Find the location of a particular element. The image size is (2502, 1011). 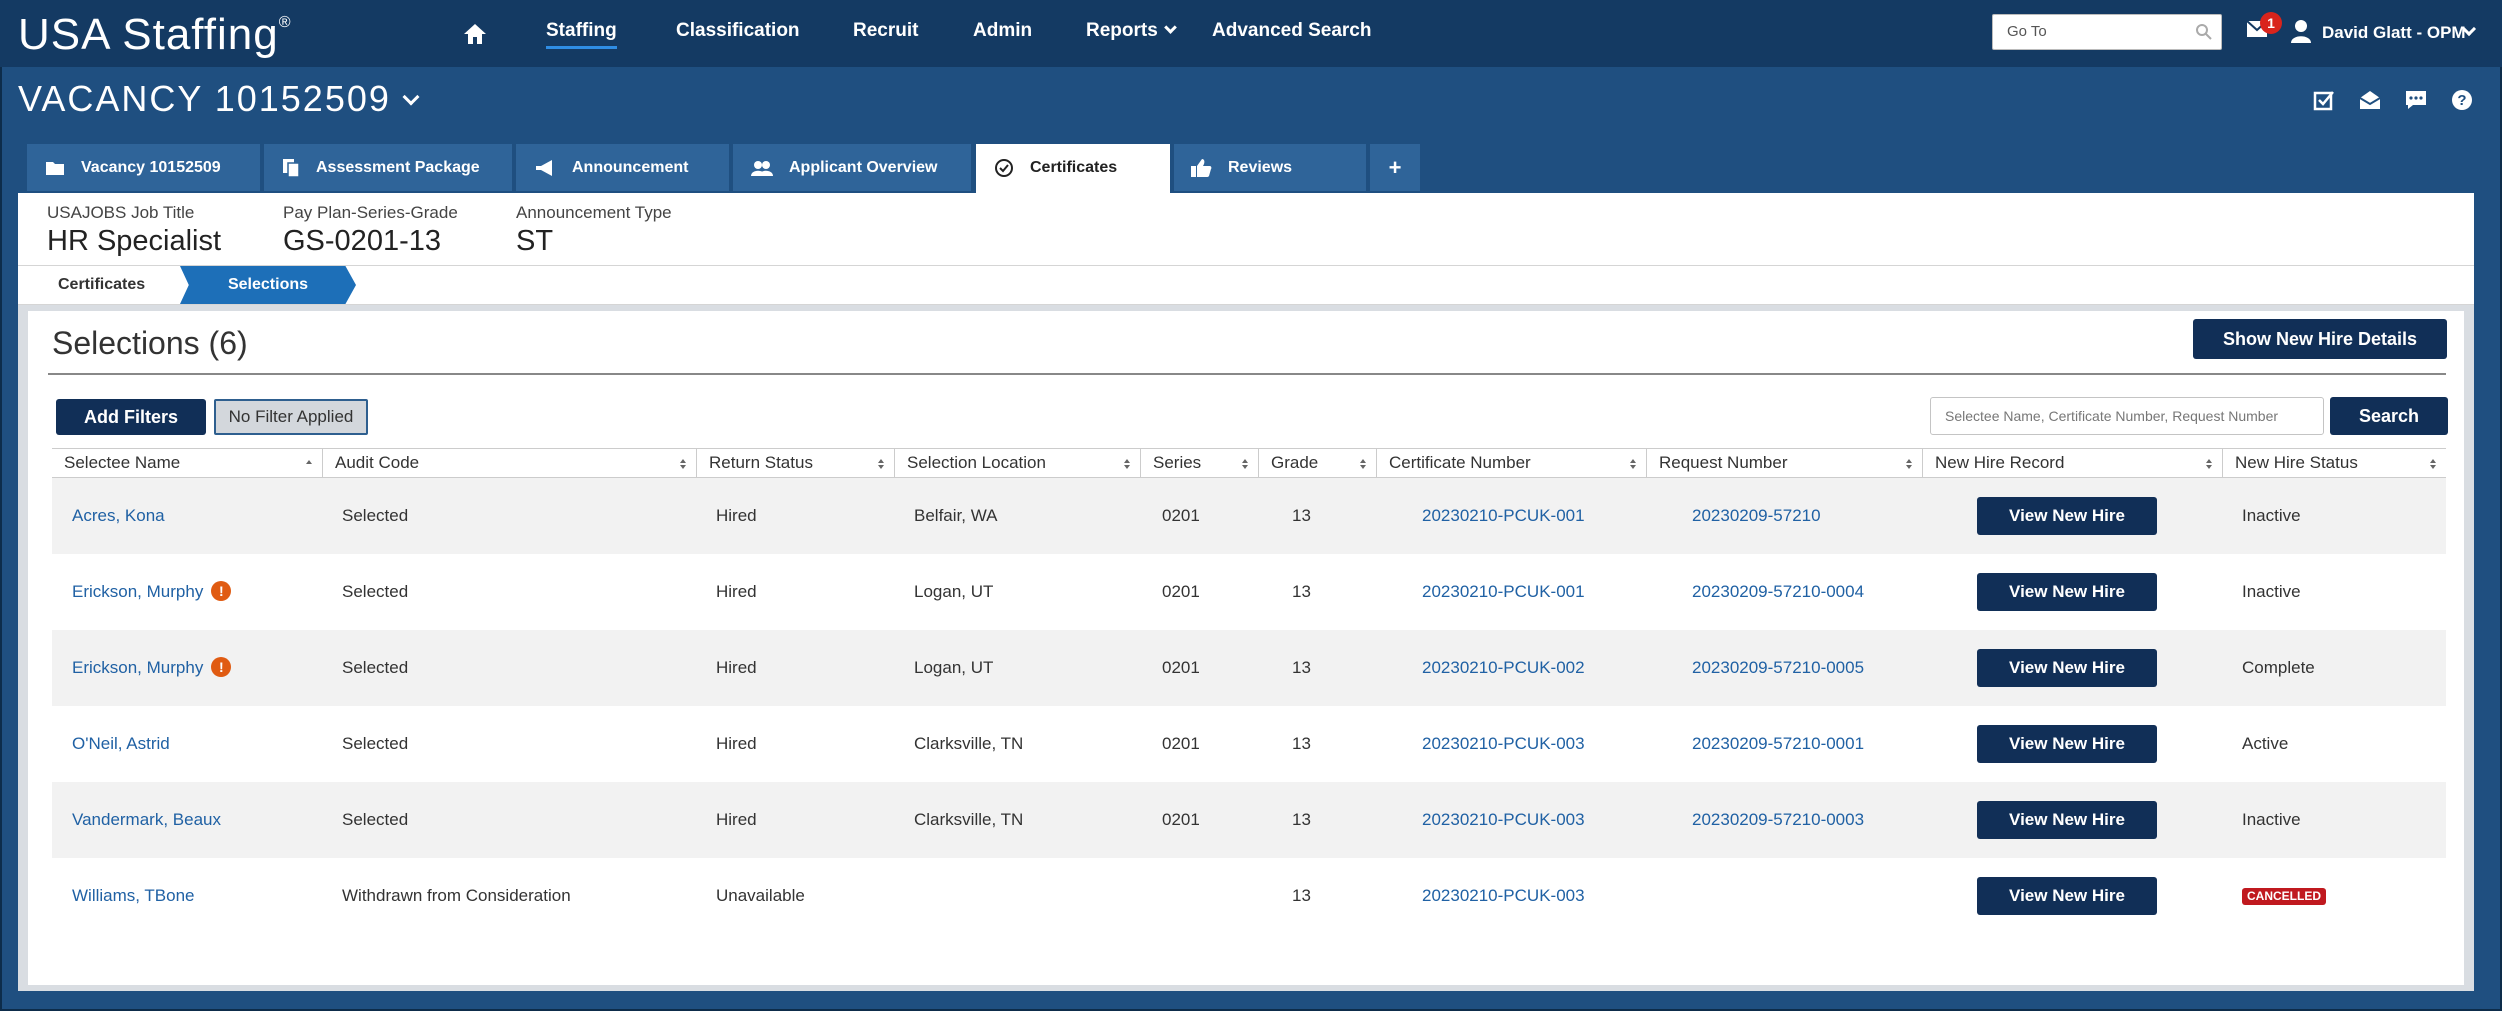

new-hire-status-cell: CANCELLED is located at coordinates (2284, 896).